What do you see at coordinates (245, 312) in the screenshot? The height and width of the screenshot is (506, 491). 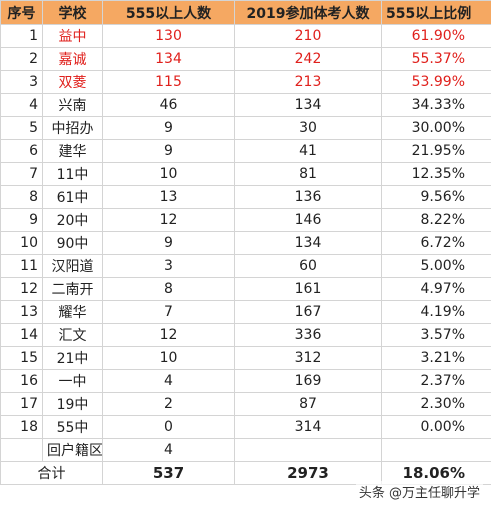 I see `table-row: 13 耀华 7 167 4.19%` at bounding box center [245, 312].